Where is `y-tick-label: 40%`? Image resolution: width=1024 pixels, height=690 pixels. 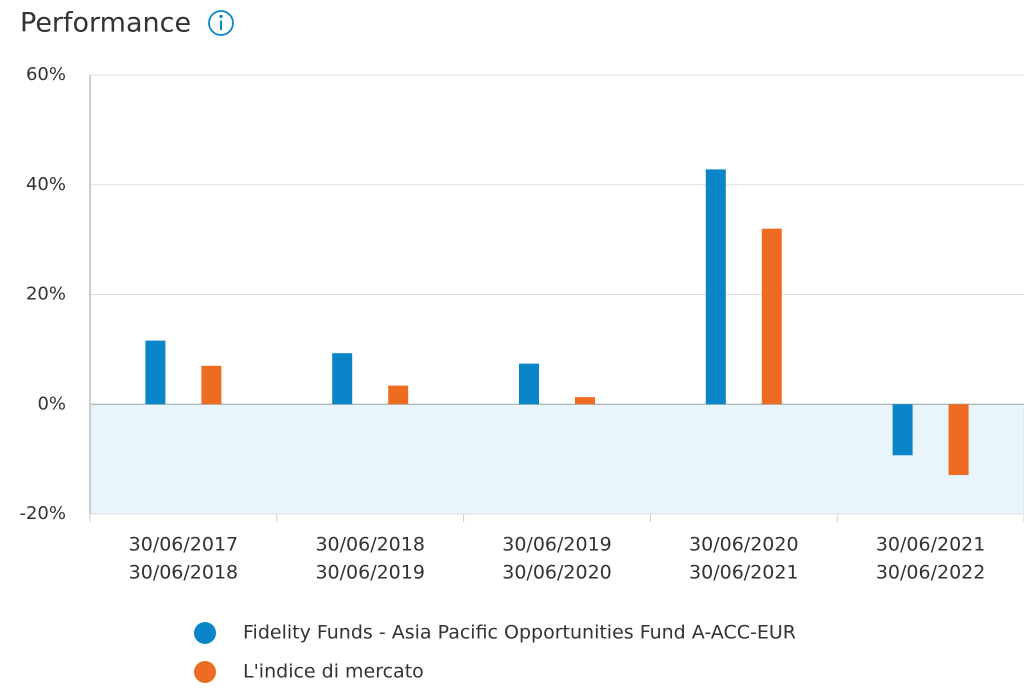
y-tick-label: 40% is located at coordinates (46, 184).